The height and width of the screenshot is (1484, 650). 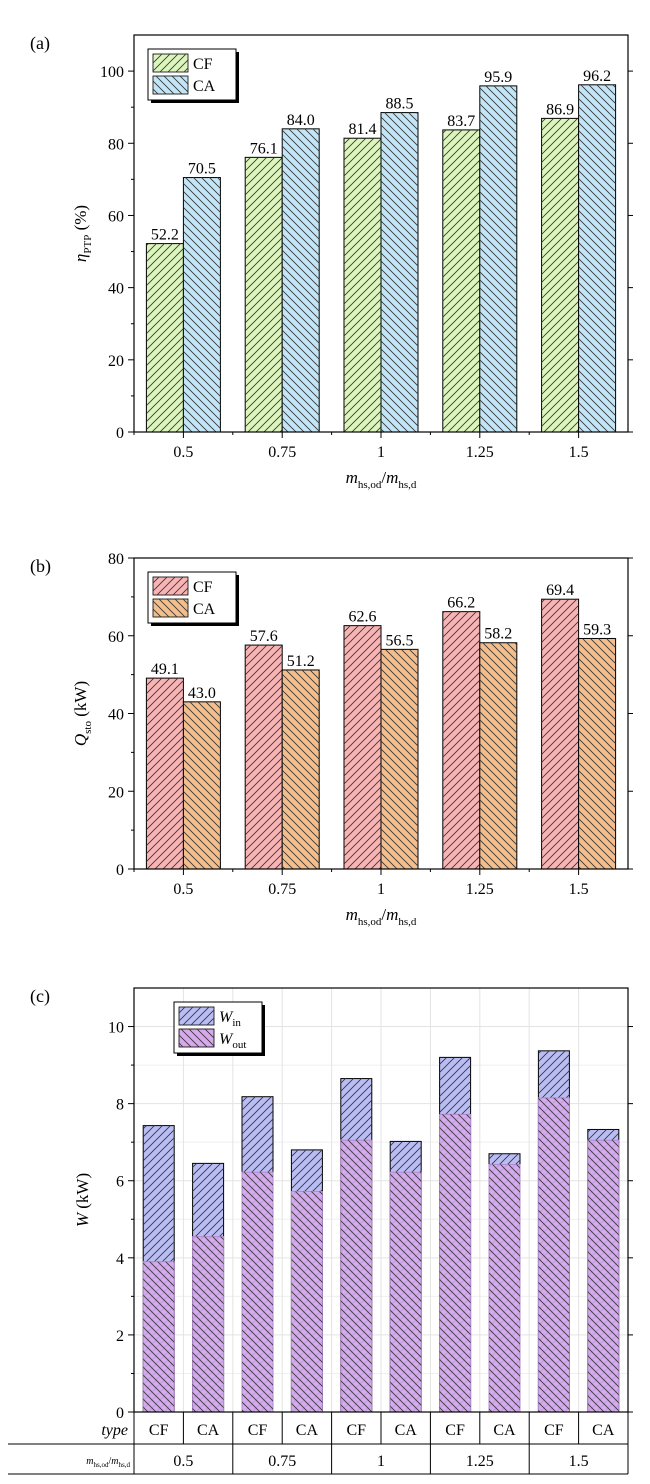 What do you see at coordinates (203, 64) in the screenshot?
I see `panel-a-legend-label-cf: CF` at bounding box center [203, 64].